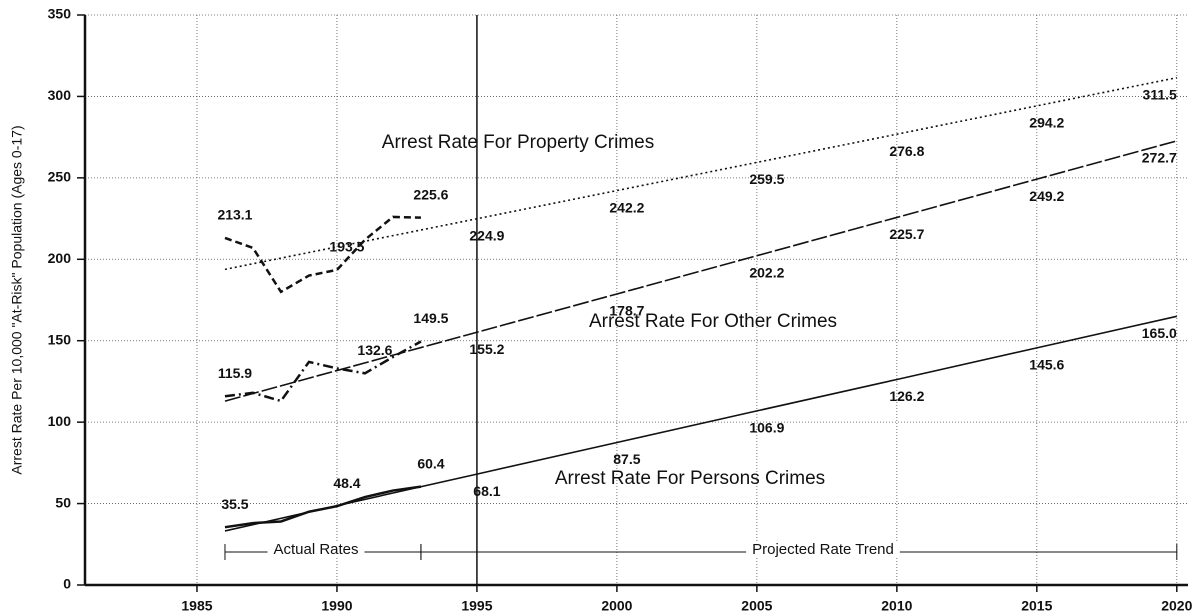 The image size is (1199, 616). What do you see at coordinates (626, 311) in the screenshot?
I see `data-label: 178.7` at bounding box center [626, 311].